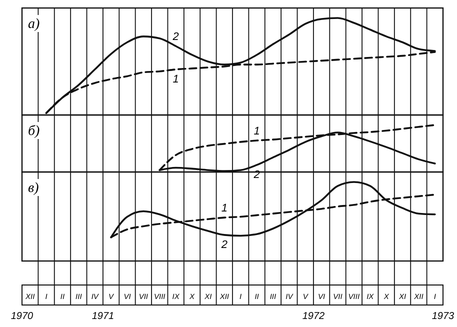 This screenshot has width=457, height=327. Describe the element at coordinates (34, 188) in the screenshot. I see `chart-title: в)` at that location.